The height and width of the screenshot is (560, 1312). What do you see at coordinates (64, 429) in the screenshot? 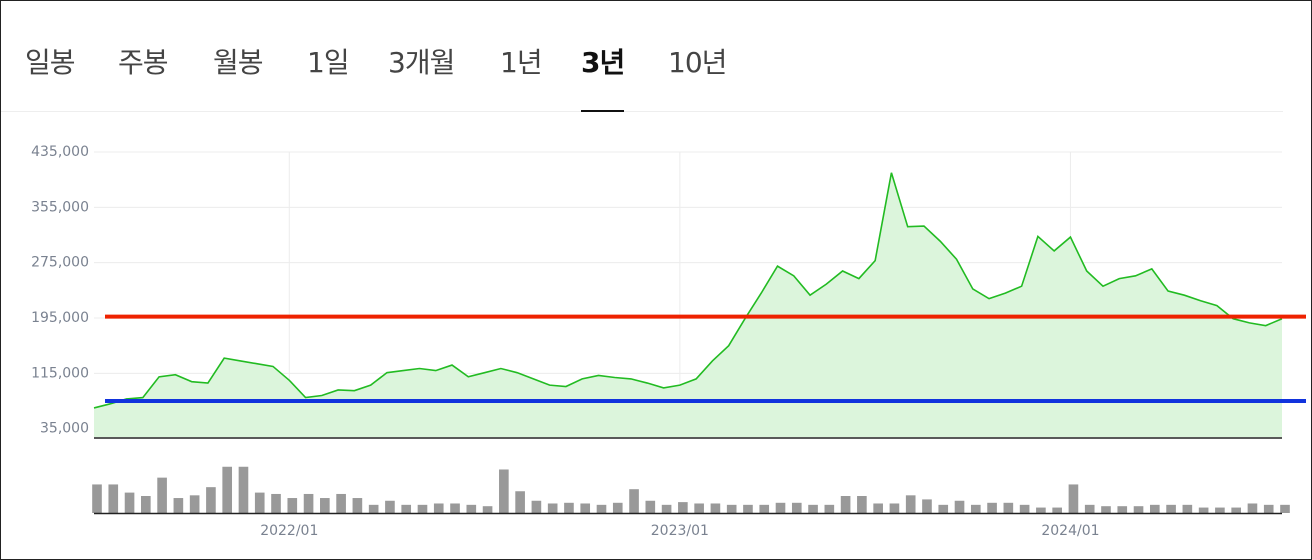
I see `y-tick-label: 35,000` at bounding box center [64, 429].